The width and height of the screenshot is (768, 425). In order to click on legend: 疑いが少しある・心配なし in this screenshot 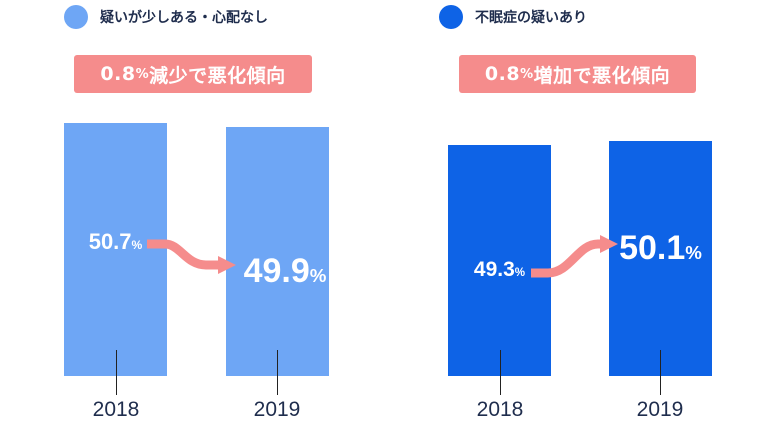, I will do `click(166, 17)`.